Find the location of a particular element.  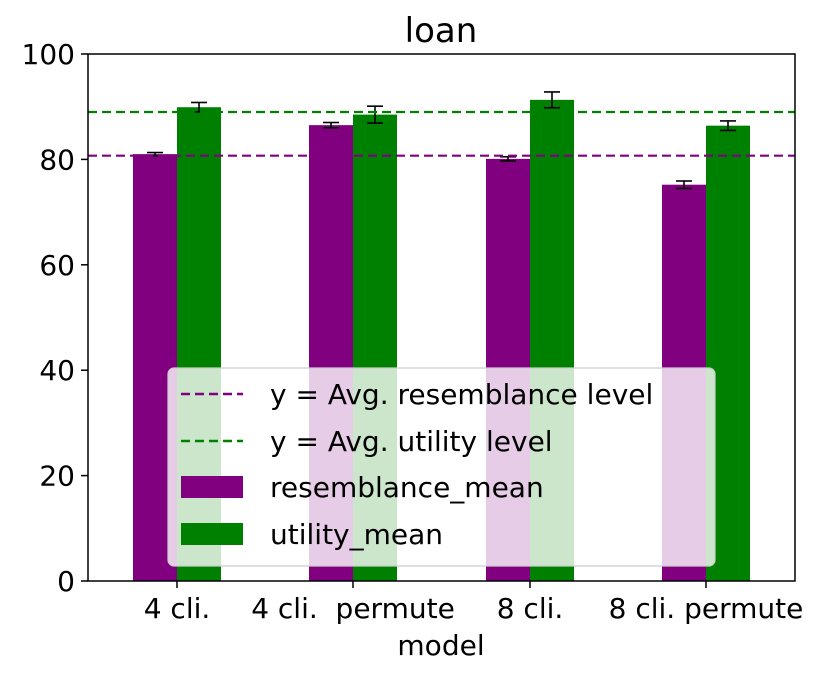

y-tick-label-60: 60 is located at coordinates (57, 265).